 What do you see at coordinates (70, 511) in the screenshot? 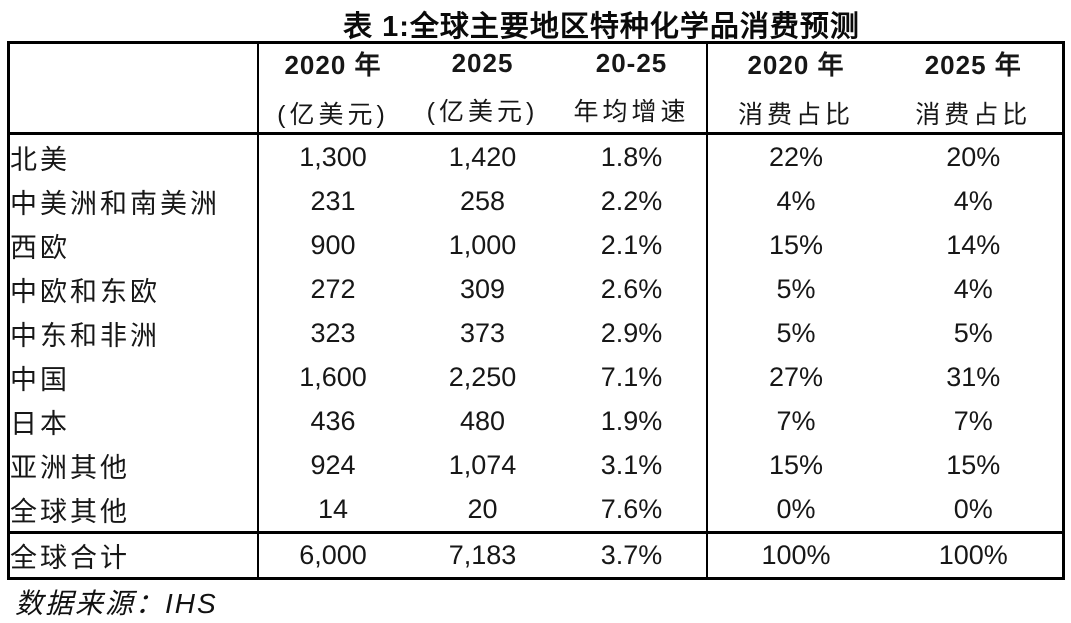
I see `region-cell: 全球其他` at bounding box center [70, 511].